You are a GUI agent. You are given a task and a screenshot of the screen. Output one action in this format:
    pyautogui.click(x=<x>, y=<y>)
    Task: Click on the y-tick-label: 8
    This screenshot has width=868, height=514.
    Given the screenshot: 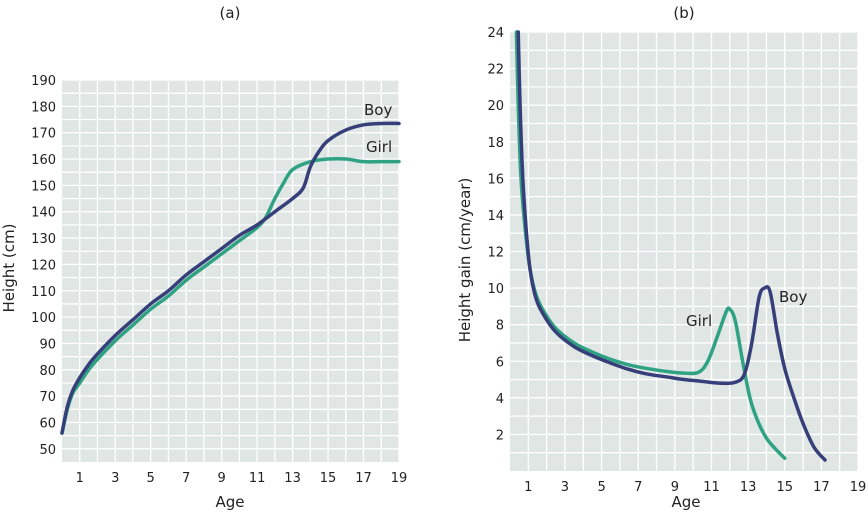 What is the action you would take?
    pyautogui.click(x=500, y=326)
    